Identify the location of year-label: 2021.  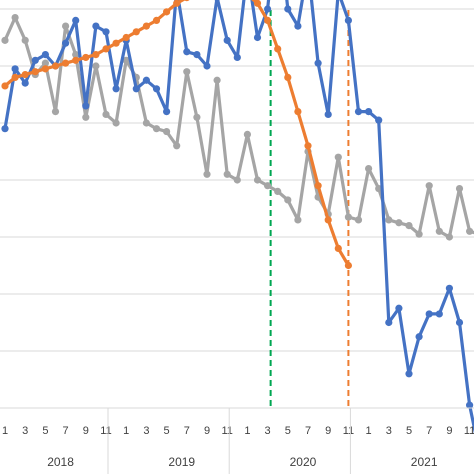
(424, 462).